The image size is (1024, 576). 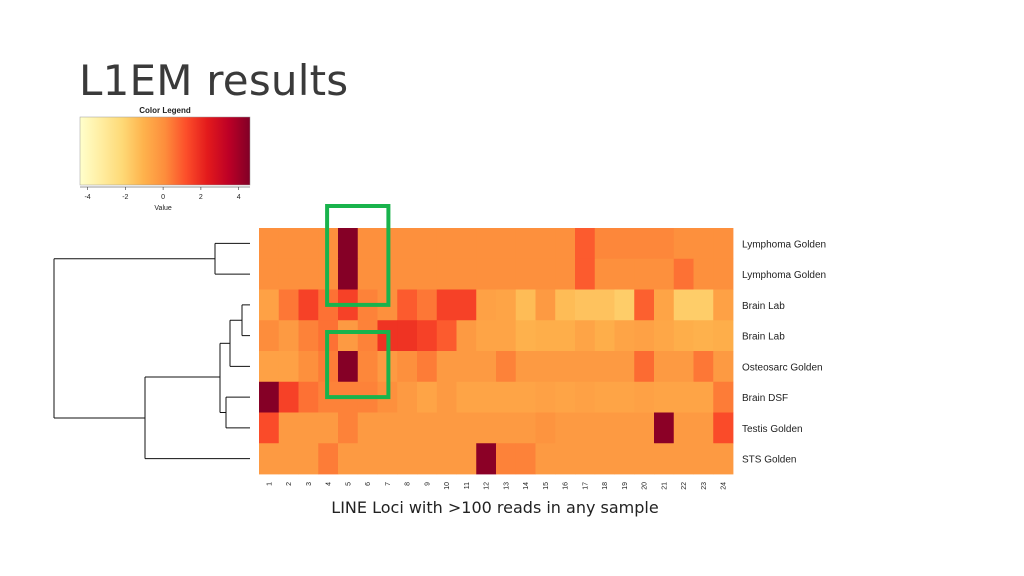 I want to click on column-label: 15, so click(x=546, y=486).